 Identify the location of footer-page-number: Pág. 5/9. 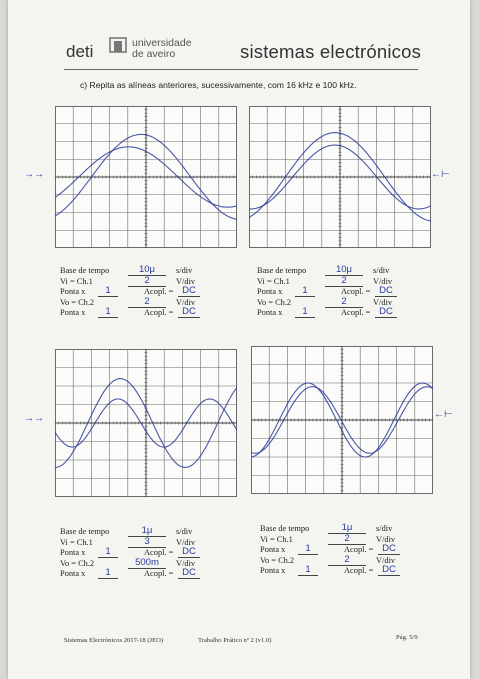
(407, 637).